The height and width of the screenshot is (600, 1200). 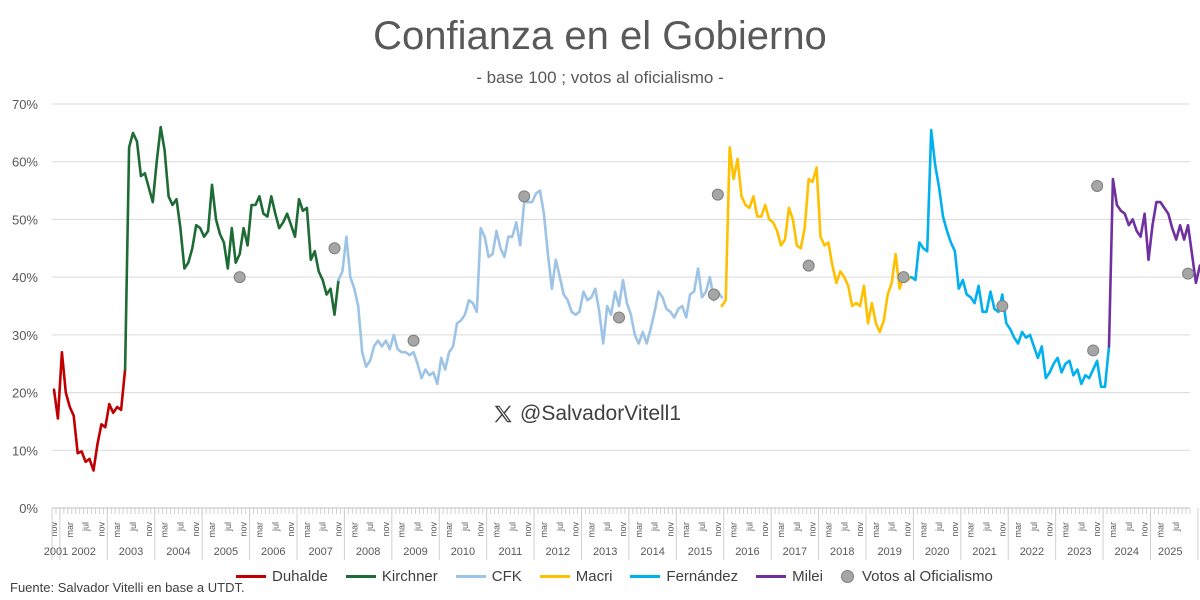 I want to click on legend-item-votes: Votos al Oficialismo, so click(x=916, y=576).